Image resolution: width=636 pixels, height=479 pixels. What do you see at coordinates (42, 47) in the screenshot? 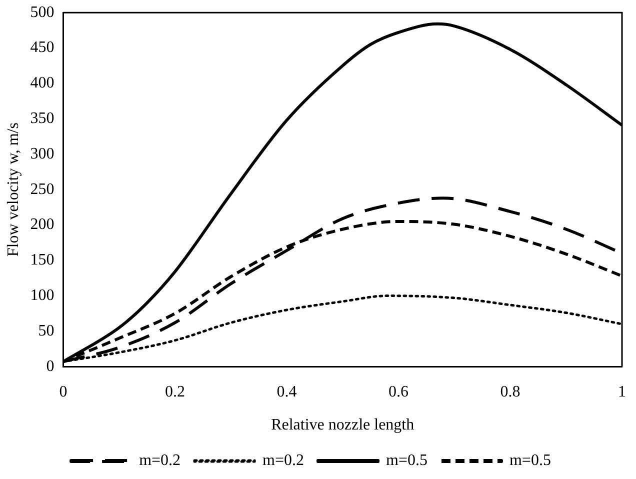
I see `y-tick-label: 450` at bounding box center [42, 47].